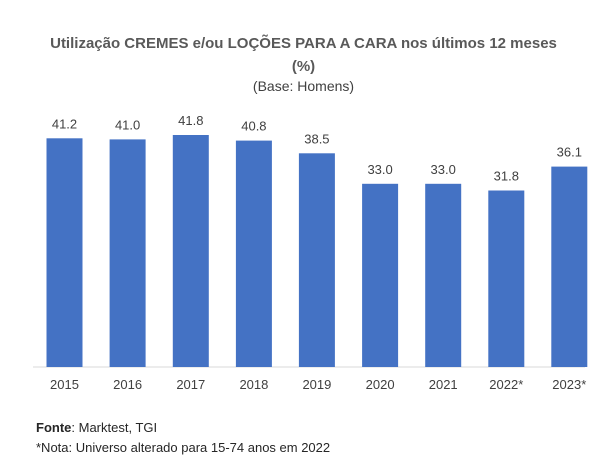 This screenshot has height=471, width=607. What do you see at coordinates (506, 384) in the screenshot?
I see `x-tick-label-2022: 2022*` at bounding box center [506, 384].